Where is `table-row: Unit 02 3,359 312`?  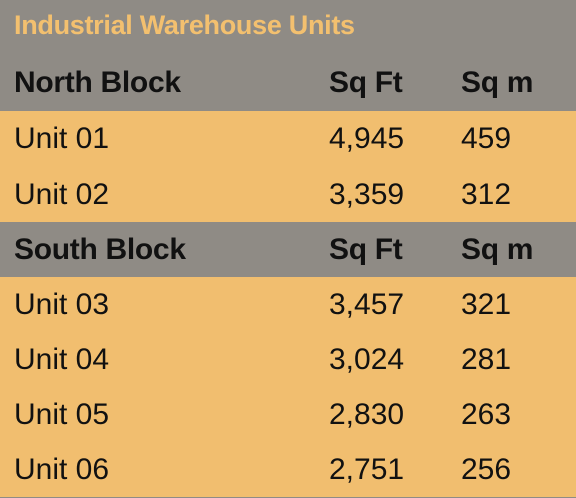 table-row: Unit 02 3,359 312 is located at coordinates (288, 194).